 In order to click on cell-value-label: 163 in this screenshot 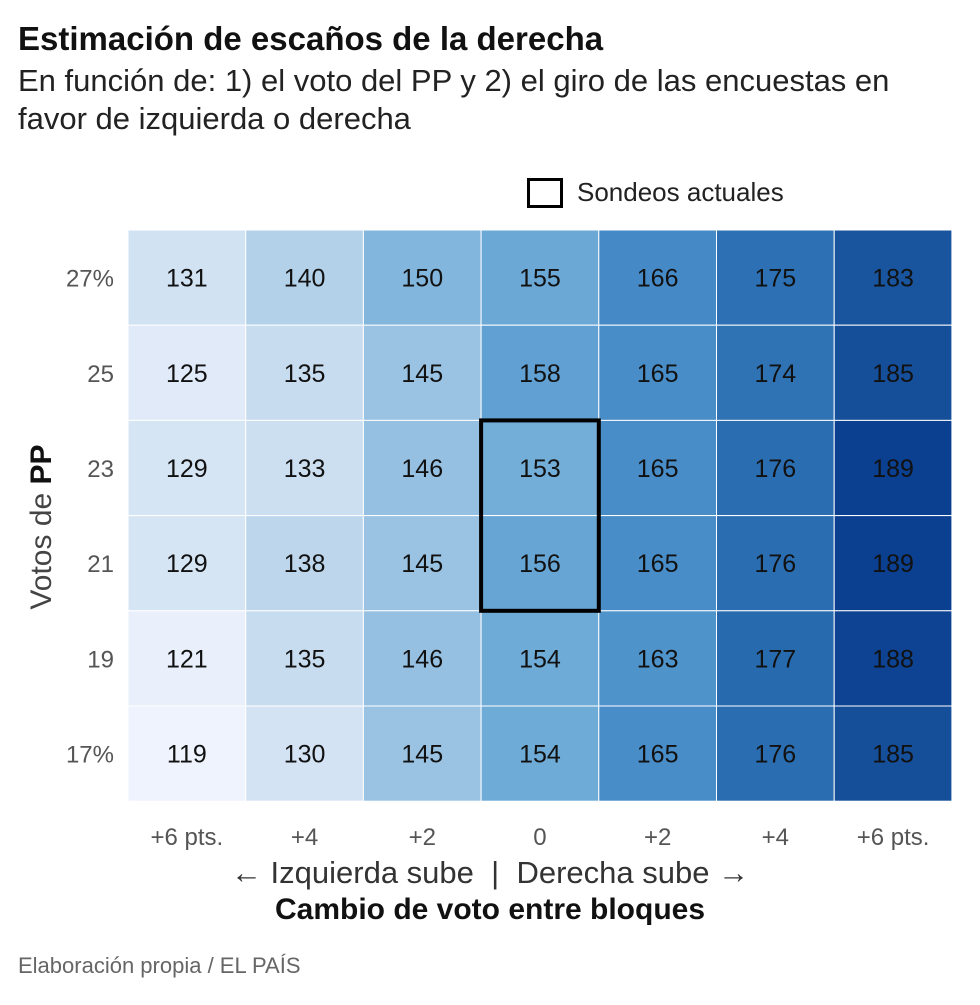, I will do `click(658, 659)`.